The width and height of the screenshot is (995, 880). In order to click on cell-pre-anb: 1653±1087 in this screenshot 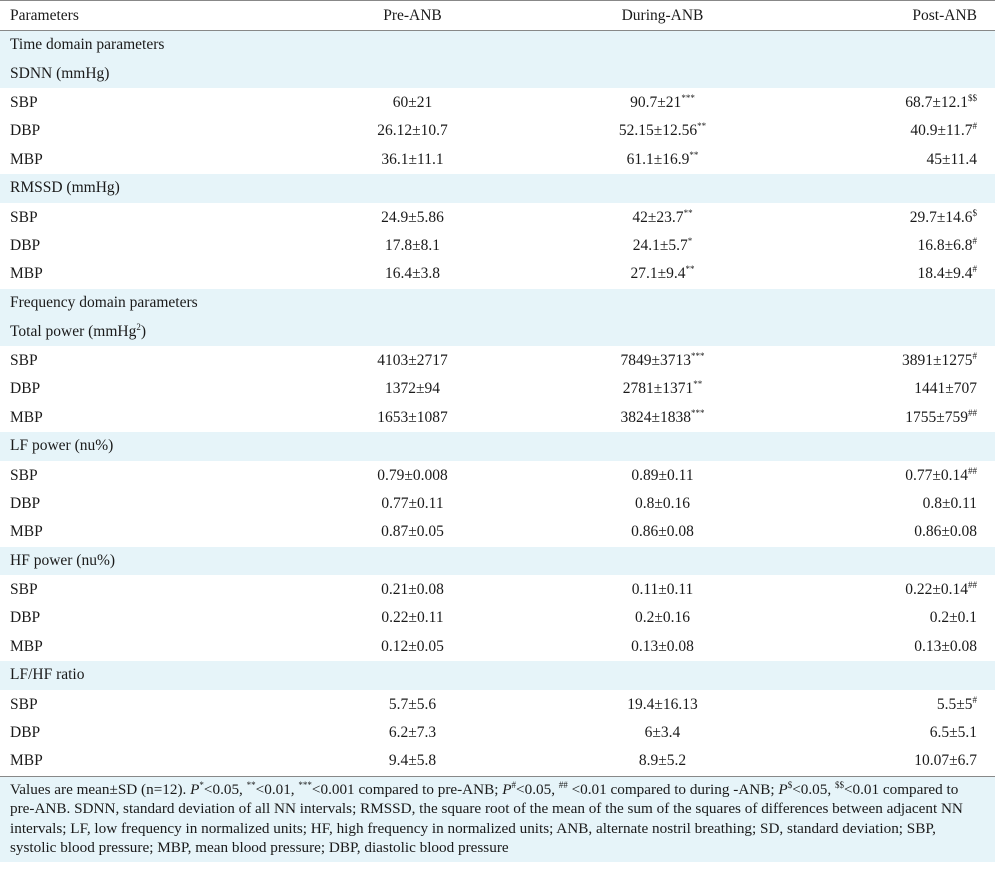, I will do `click(412, 417)`.